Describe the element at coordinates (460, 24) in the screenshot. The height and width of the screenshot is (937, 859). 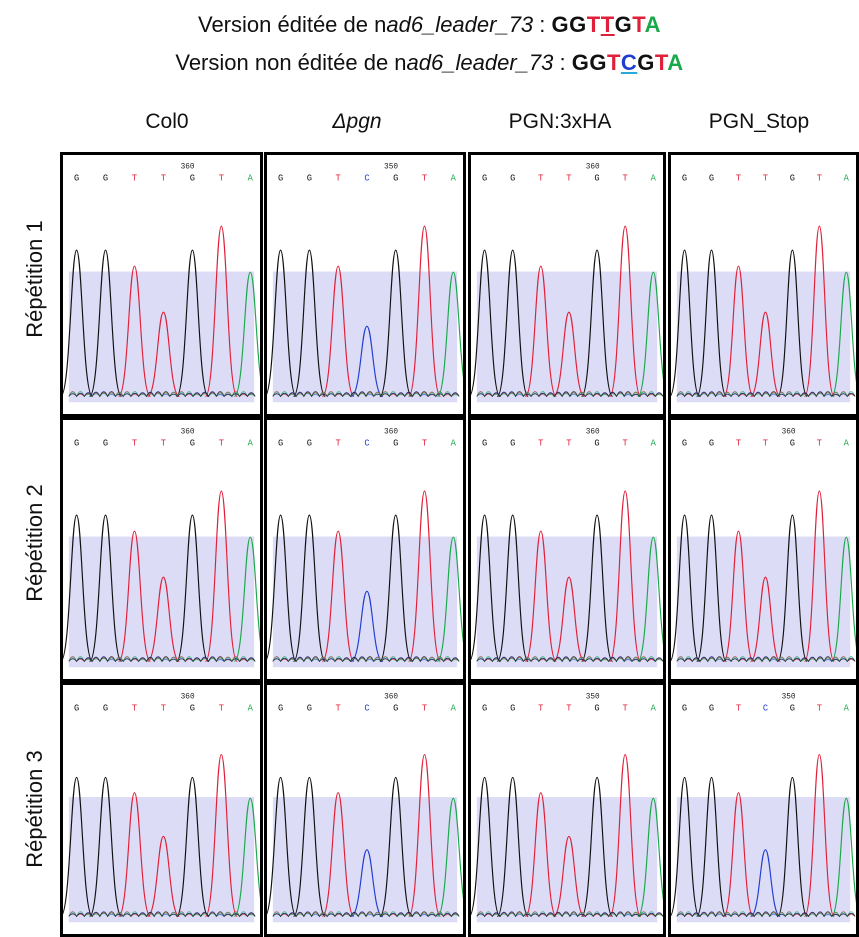
I see `edited-name: ad6_leader_73` at that location.